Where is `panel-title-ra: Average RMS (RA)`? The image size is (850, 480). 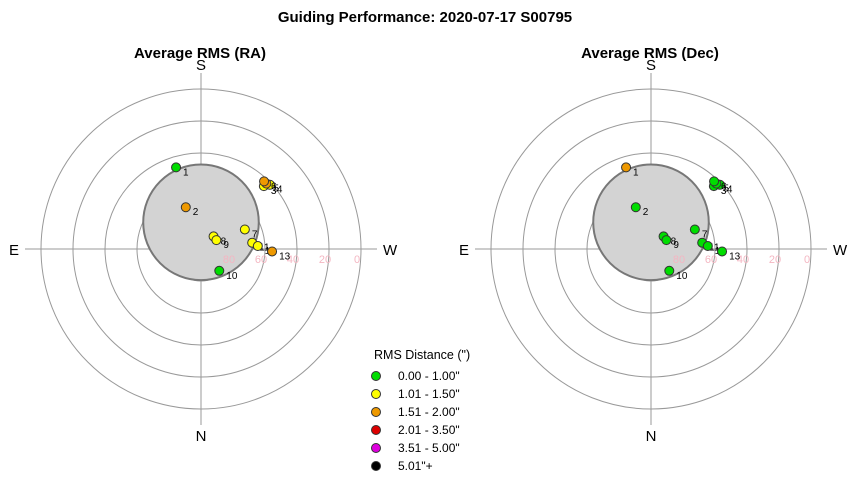 panel-title-ra: Average RMS (RA) is located at coordinates (200, 53).